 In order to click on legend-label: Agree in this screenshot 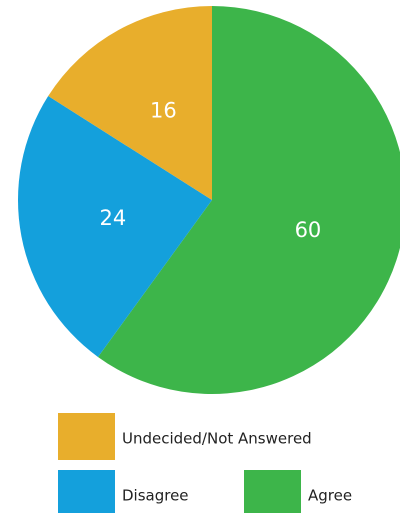, I will do `click(330, 496)`.